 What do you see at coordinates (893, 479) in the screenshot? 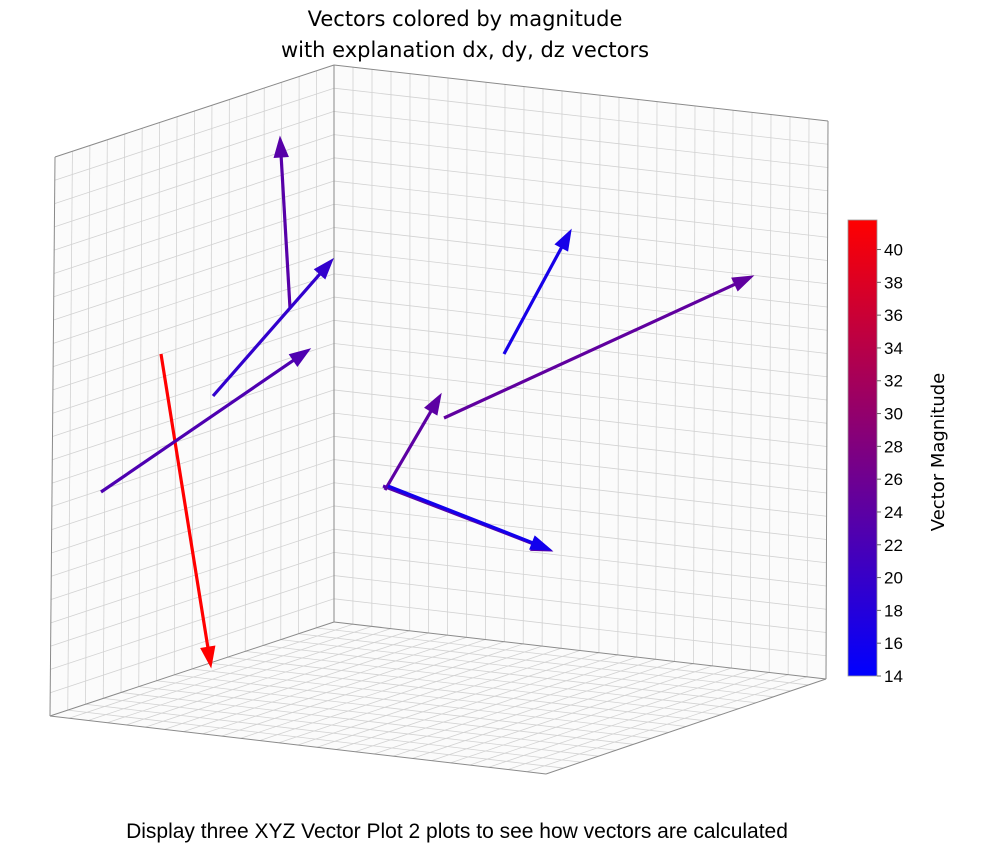
I see `colorbar-tick-label: 26` at bounding box center [893, 479].